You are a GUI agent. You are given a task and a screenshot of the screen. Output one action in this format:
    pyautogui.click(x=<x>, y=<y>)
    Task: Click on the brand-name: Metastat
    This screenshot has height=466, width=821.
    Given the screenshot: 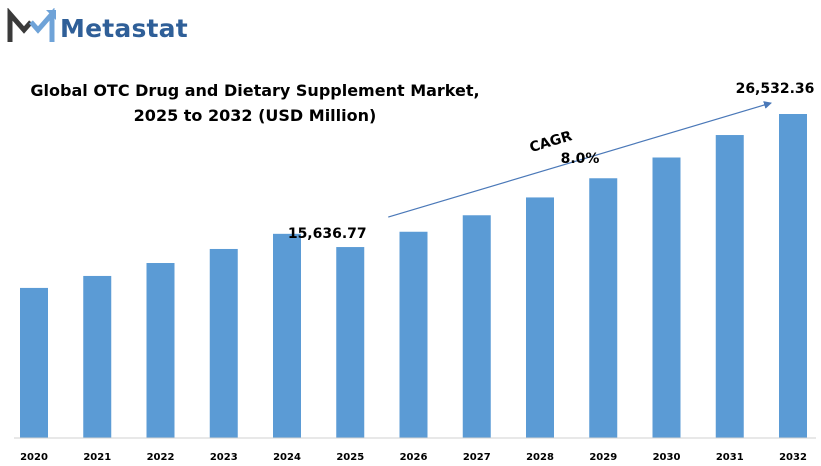 What is the action you would take?
    pyautogui.click(x=124, y=28)
    